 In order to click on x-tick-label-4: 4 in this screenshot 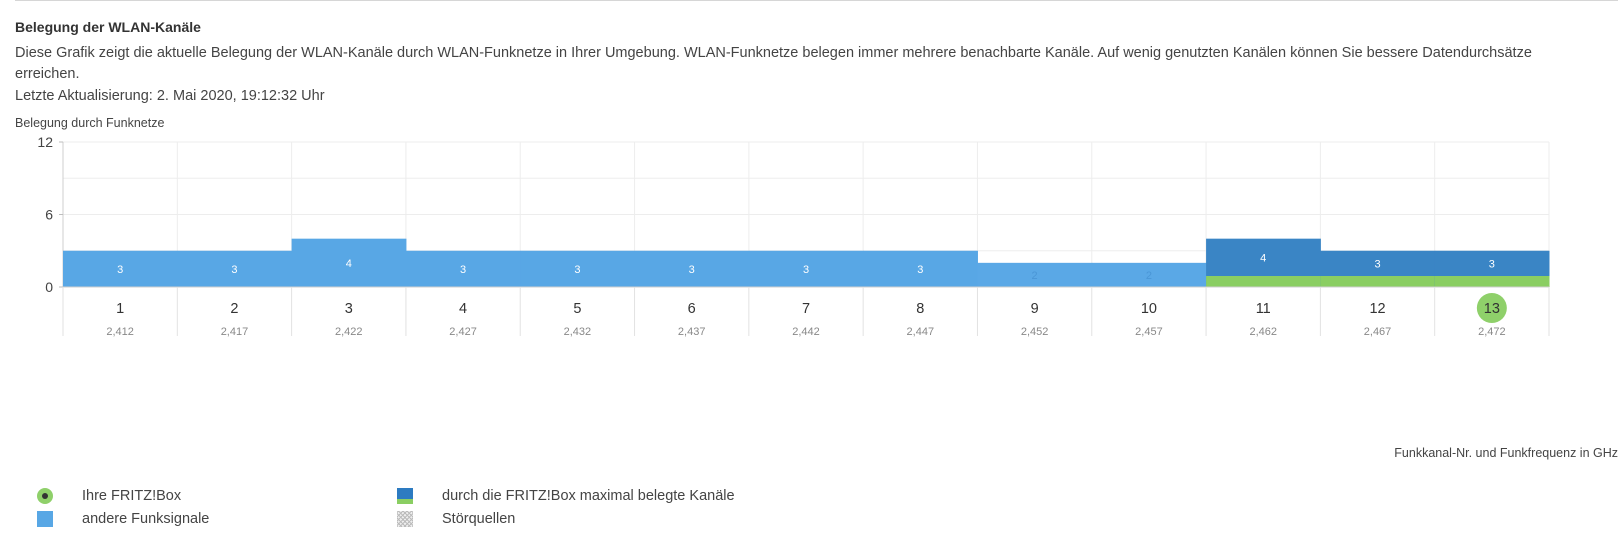, I will do `click(463, 309)`.